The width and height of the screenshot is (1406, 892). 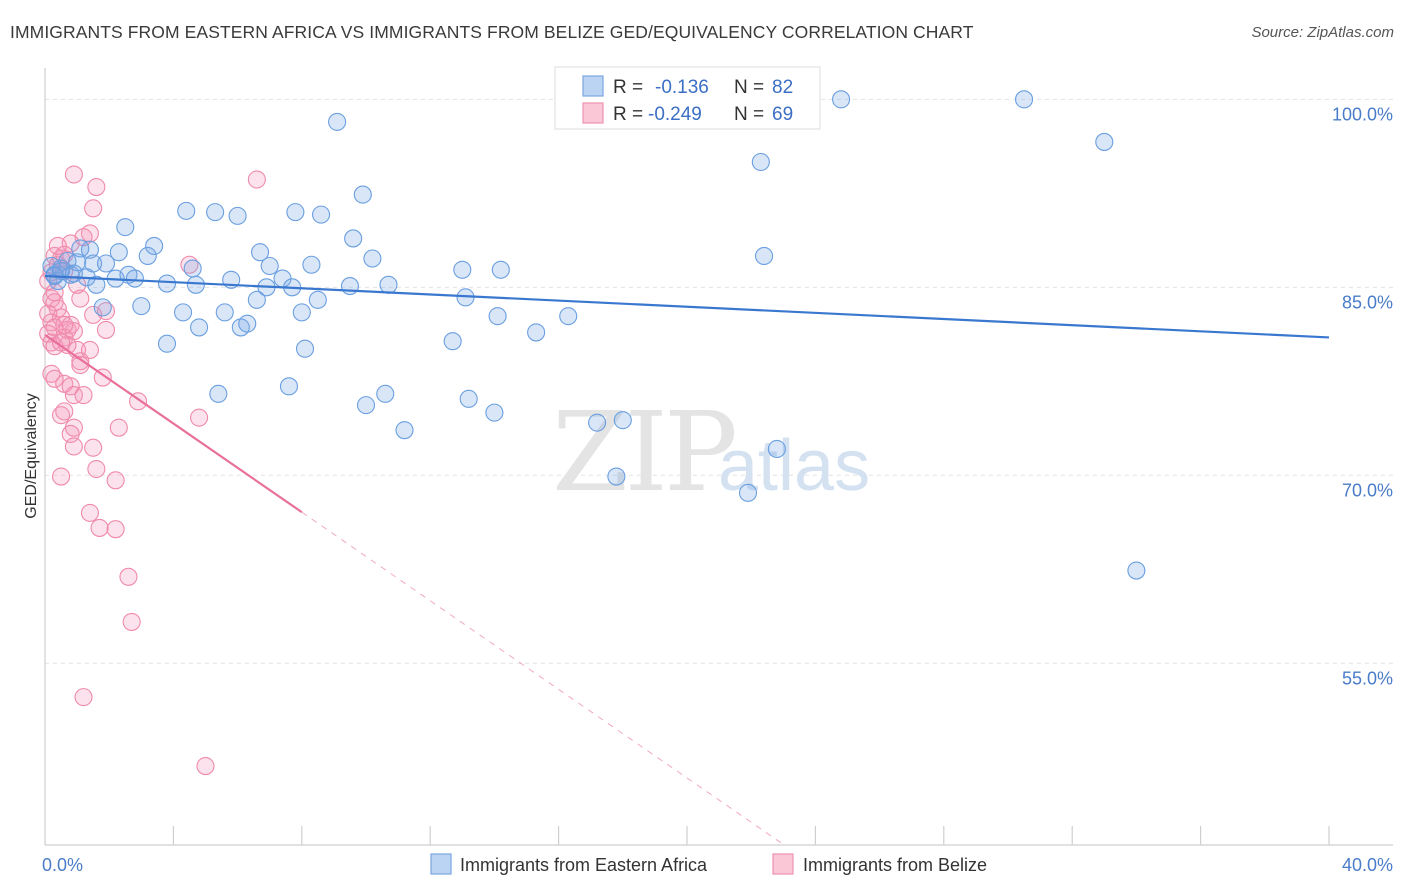 What do you see at coordinates (1367, 490) in the screenshot?
I see `y-tick-label: 70.0%` at bounding box center [1367, 490].